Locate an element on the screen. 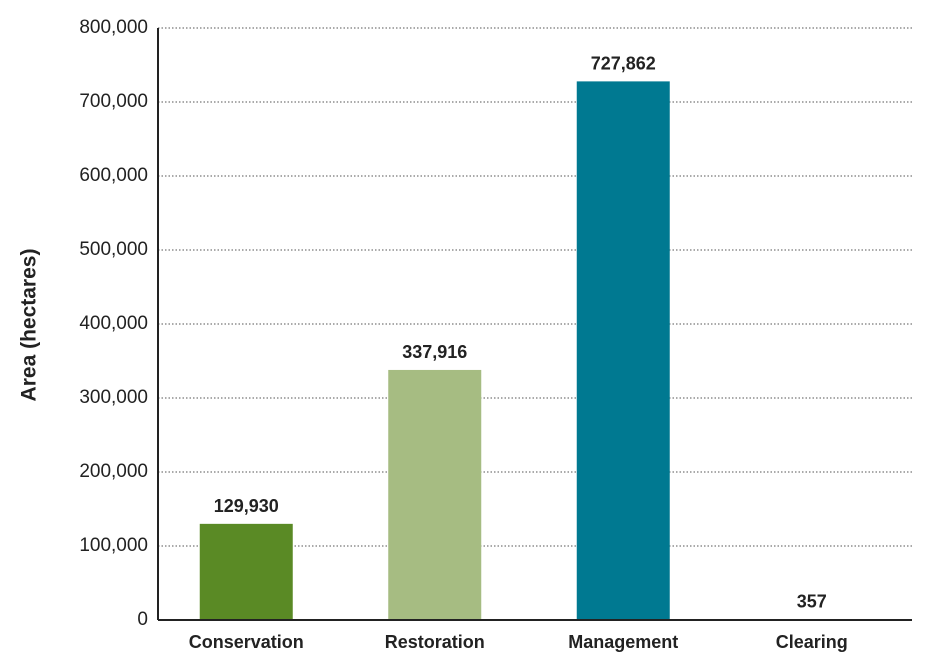 The width and height of the screenshot is (935, 657). x-category-label: Restoration is located at coordinates (435, 642).